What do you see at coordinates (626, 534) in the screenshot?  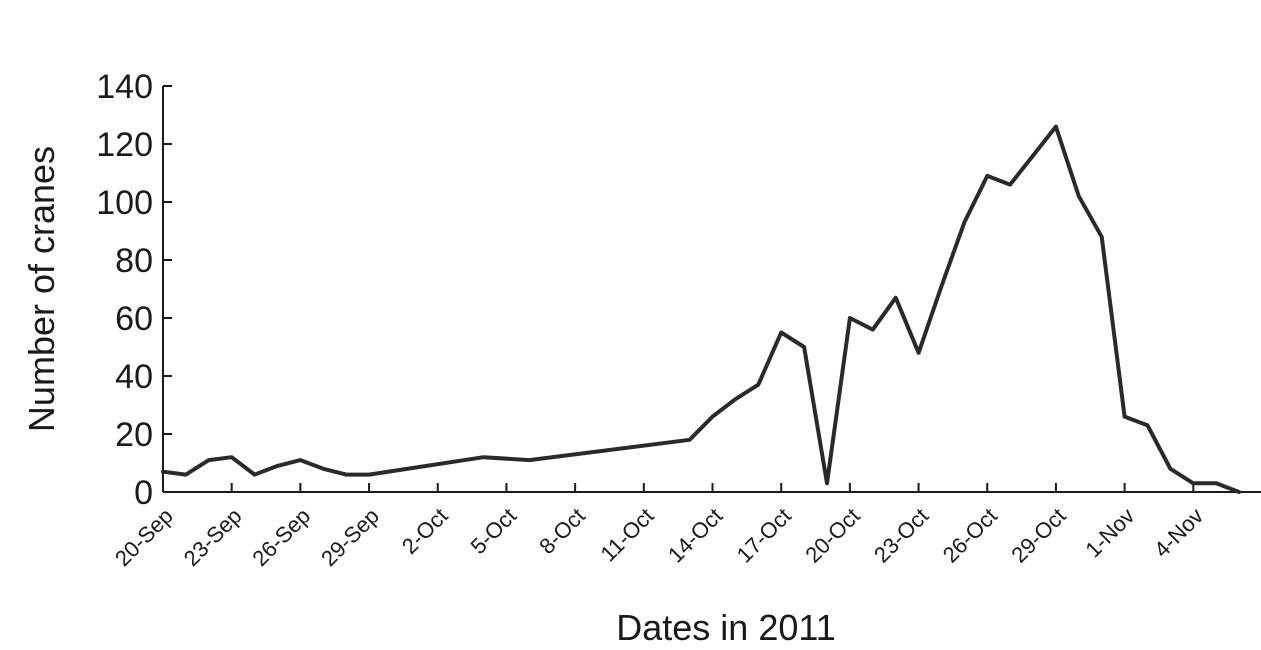 I see `x-tick-label: 11-Oct` at bounding box center [626, 534].